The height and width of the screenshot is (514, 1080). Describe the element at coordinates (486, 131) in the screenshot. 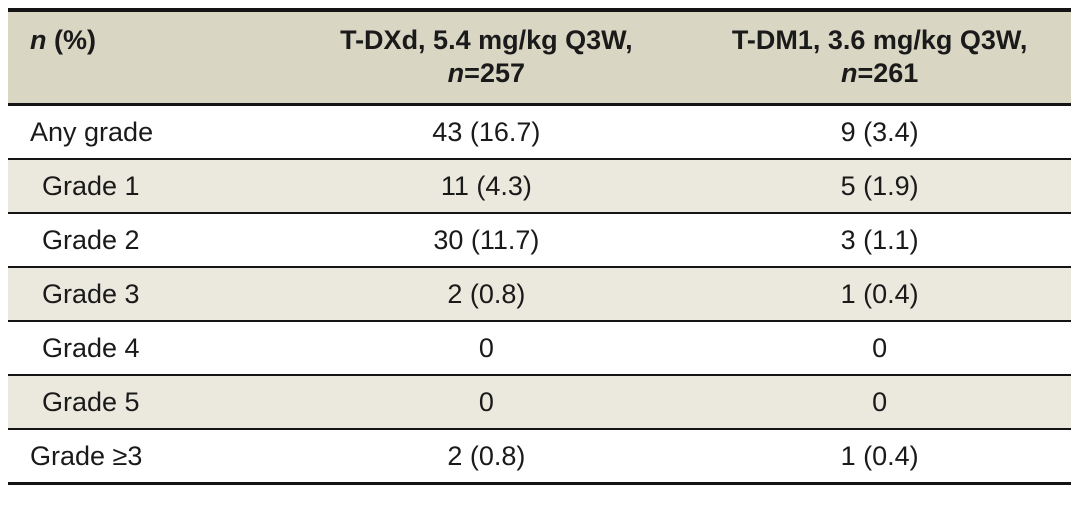

I see `cell-tdxd-value: 43 (16.7)` at that location.